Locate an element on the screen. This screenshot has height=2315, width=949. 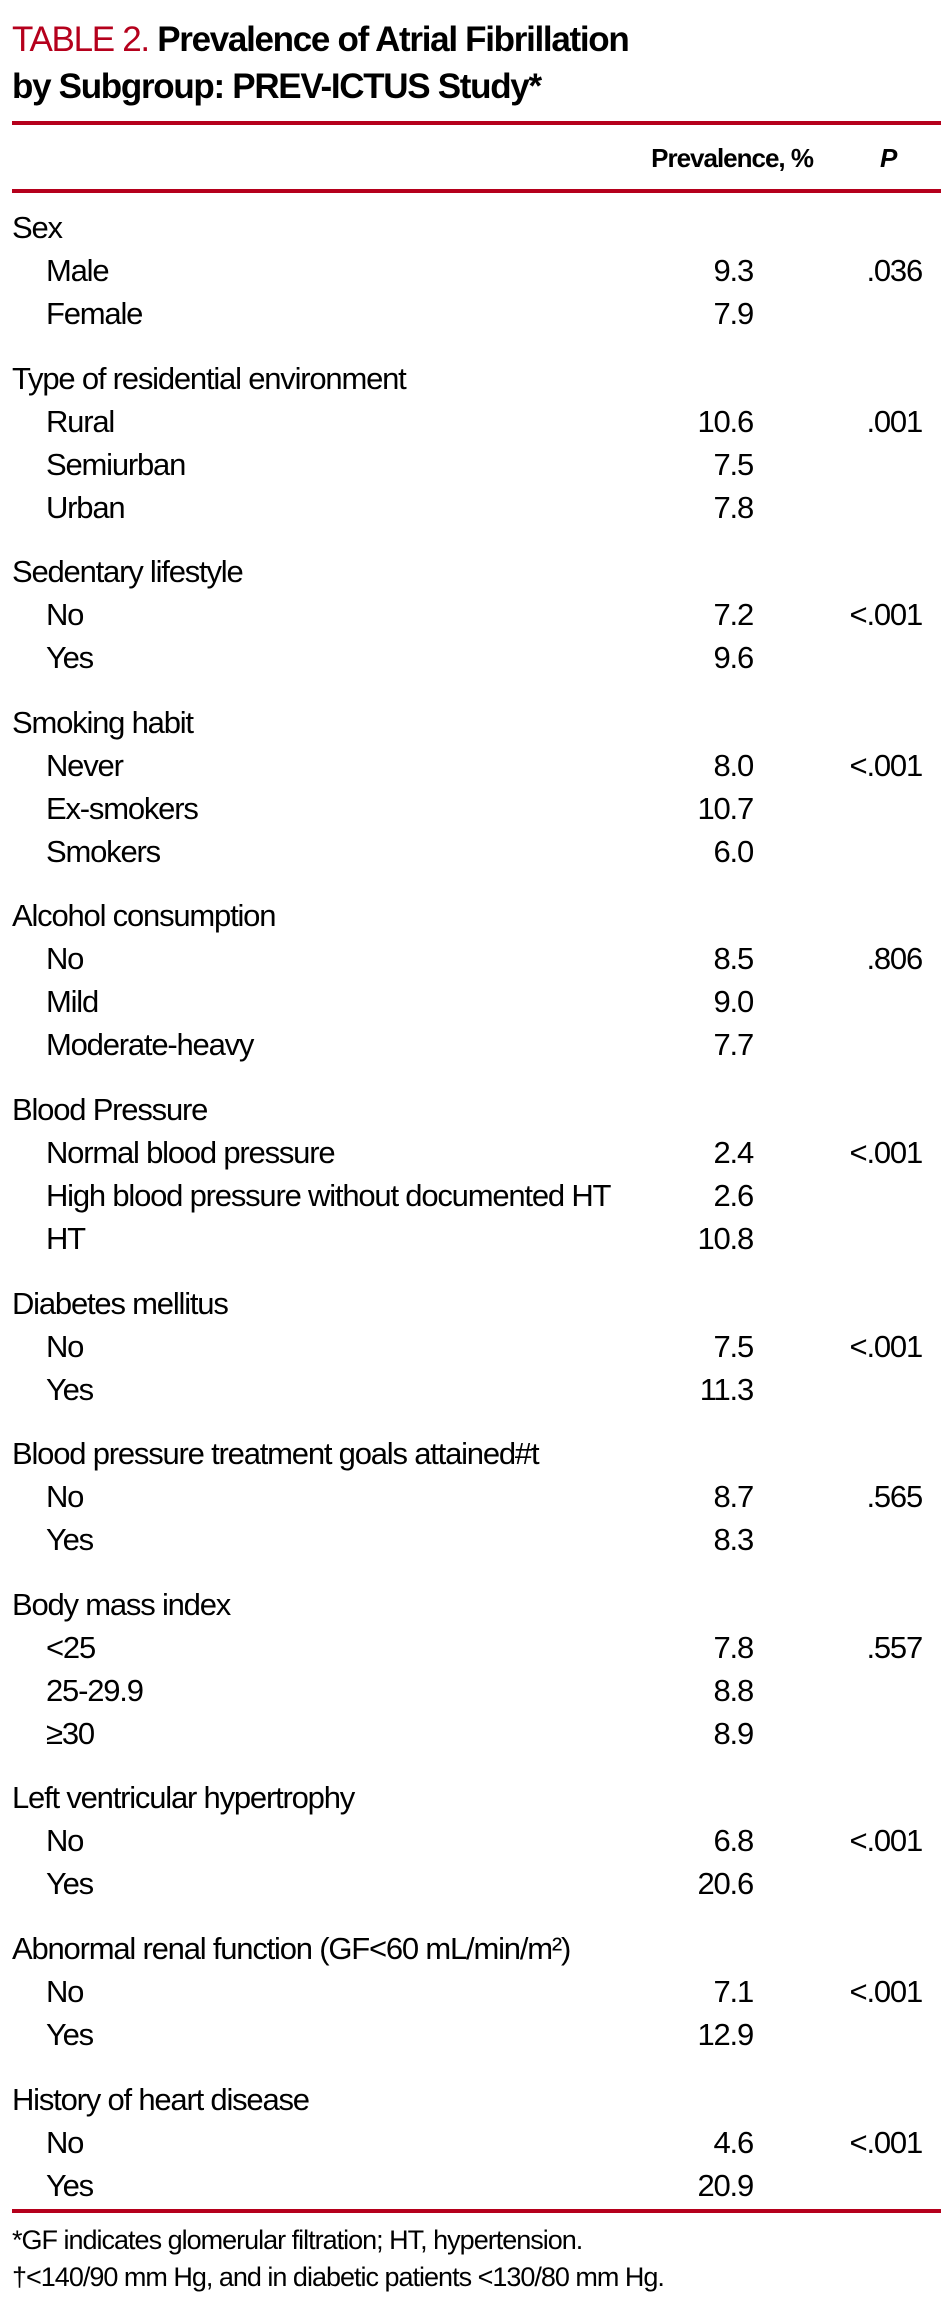
group-label: History of heart disease is located at coordinates (161, 2099).